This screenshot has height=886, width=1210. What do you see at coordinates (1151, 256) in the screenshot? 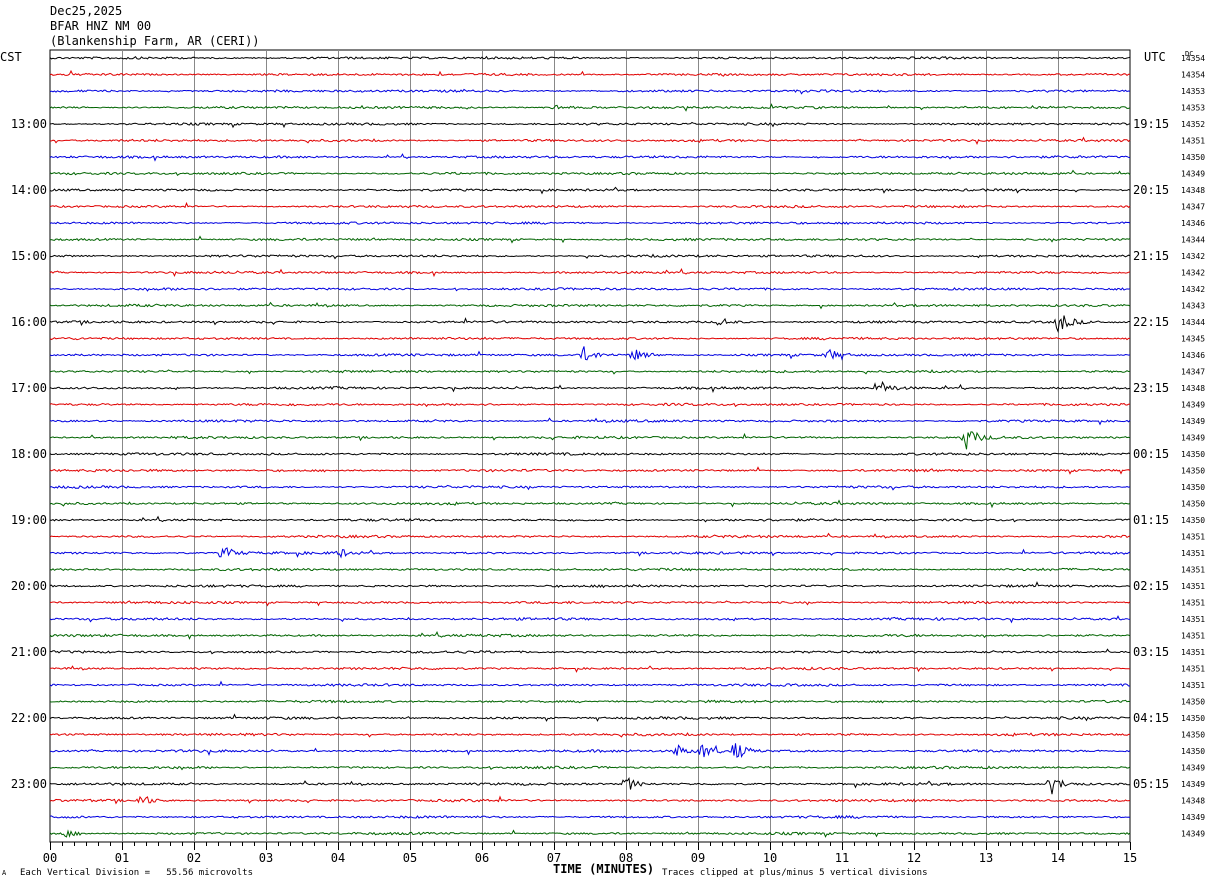
I see `right-hour-label: 21:15` at bounding box center [1151, 256].